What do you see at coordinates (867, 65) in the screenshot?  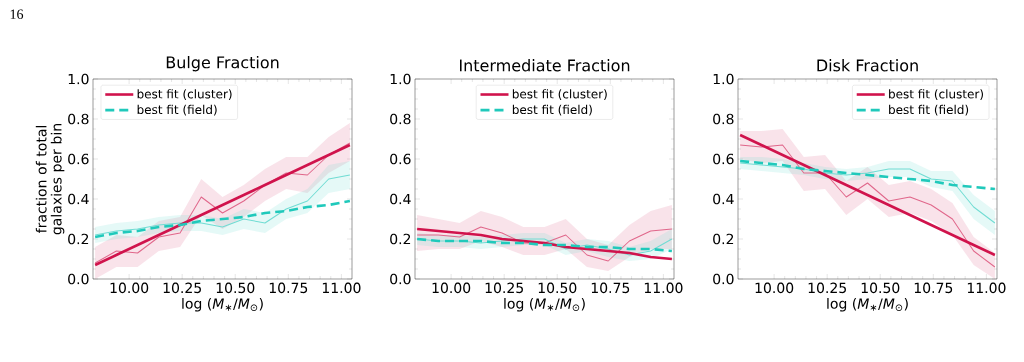 I see `chart-title: Disk Fraction` at bounding box center [867, 65].